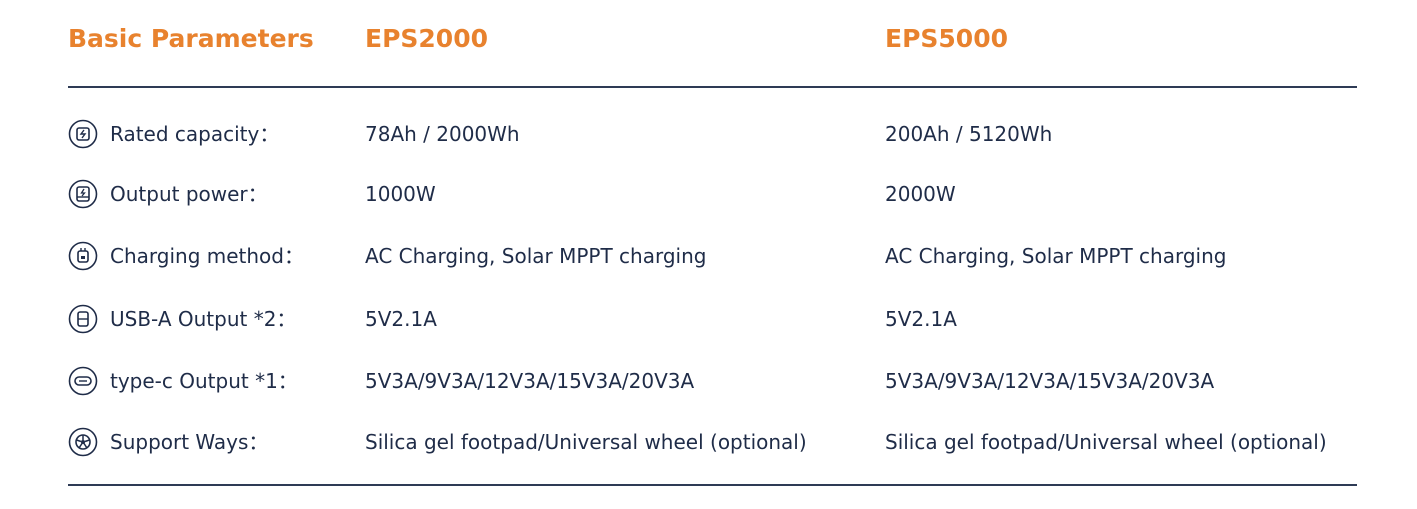 This screenshot has height=509, width=1417. Describe the element at coordinates (207, 256) in the screenshot. I see `row-label: Charging method：` at that location.